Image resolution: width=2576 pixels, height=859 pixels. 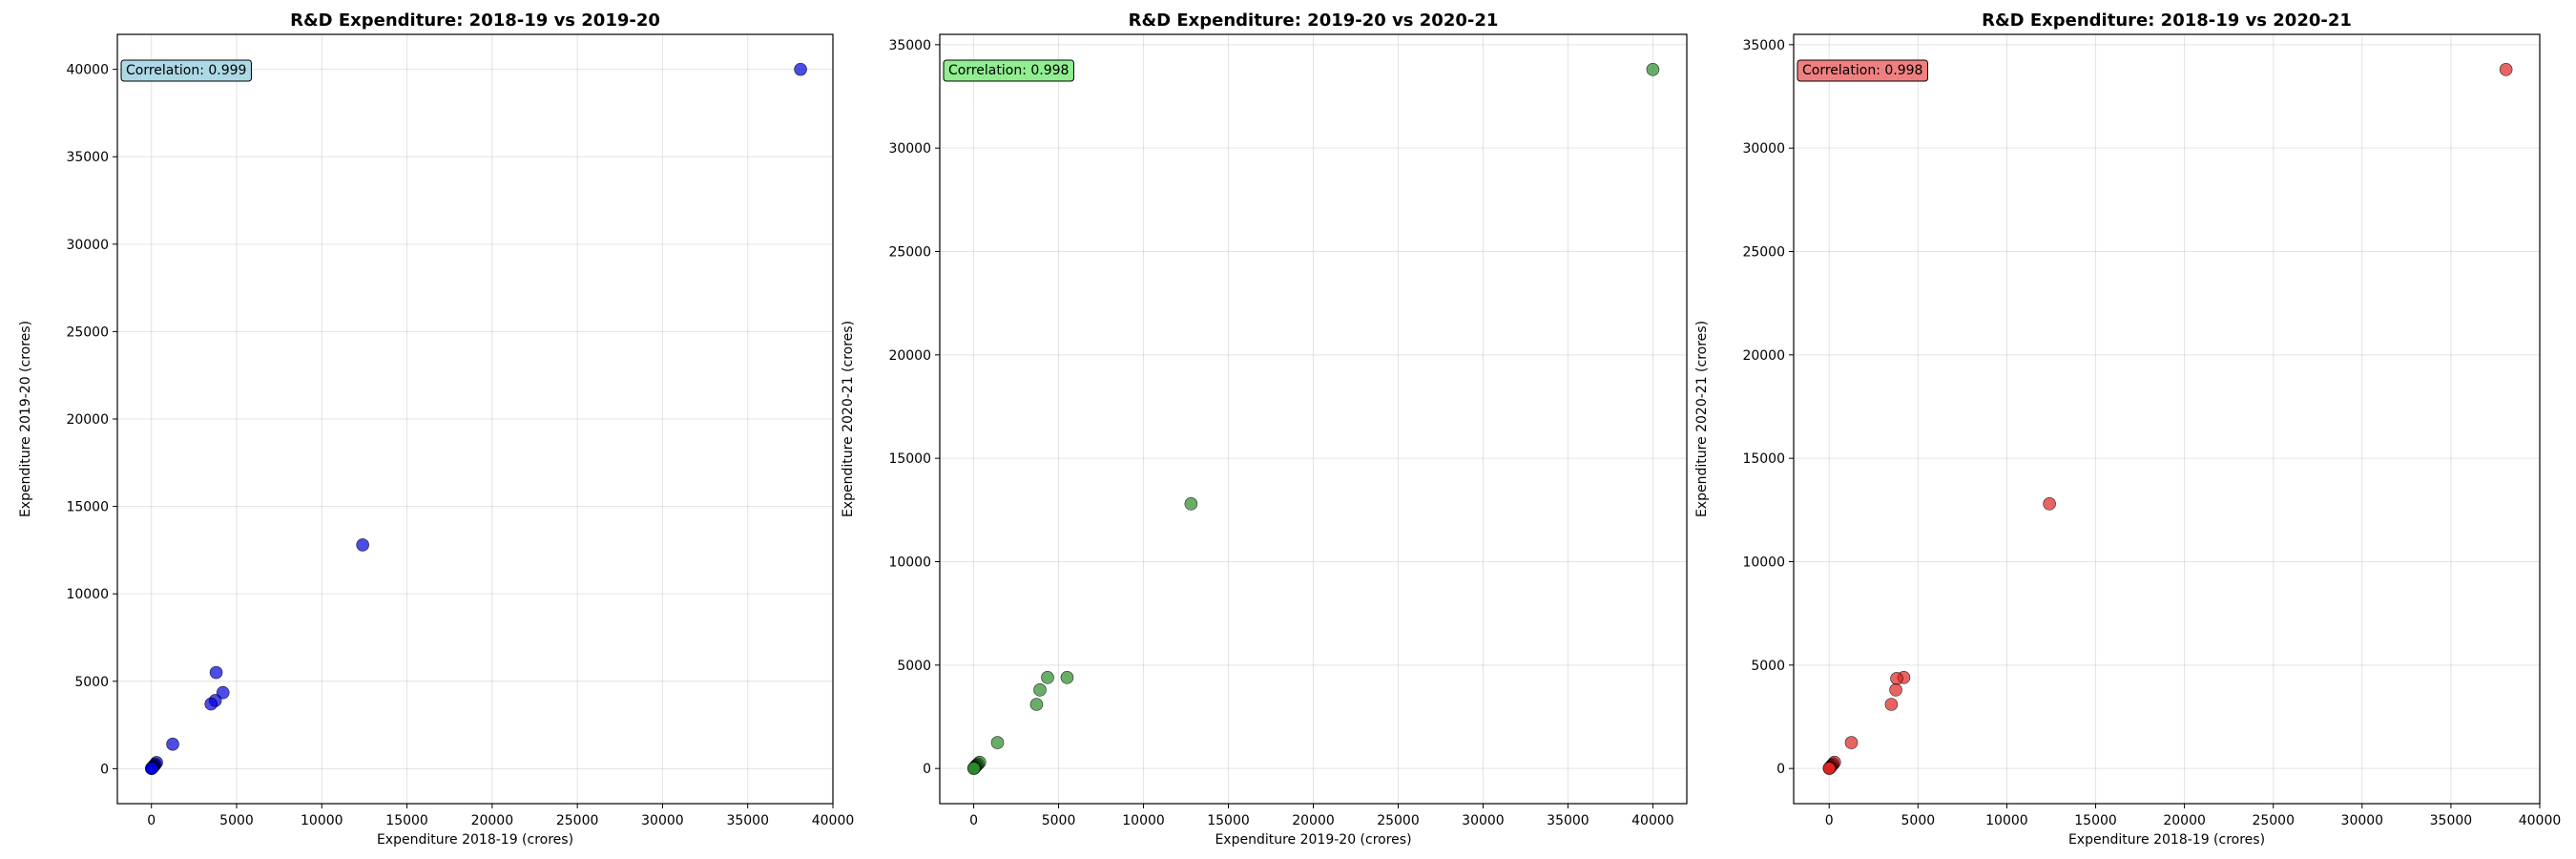 What do you see at coordinates (2167, 20) in the screenshot?
I see `chart-title: R&D Expenditure: 2018-19 vs 2020-21` at bounding box center [2167, 20].